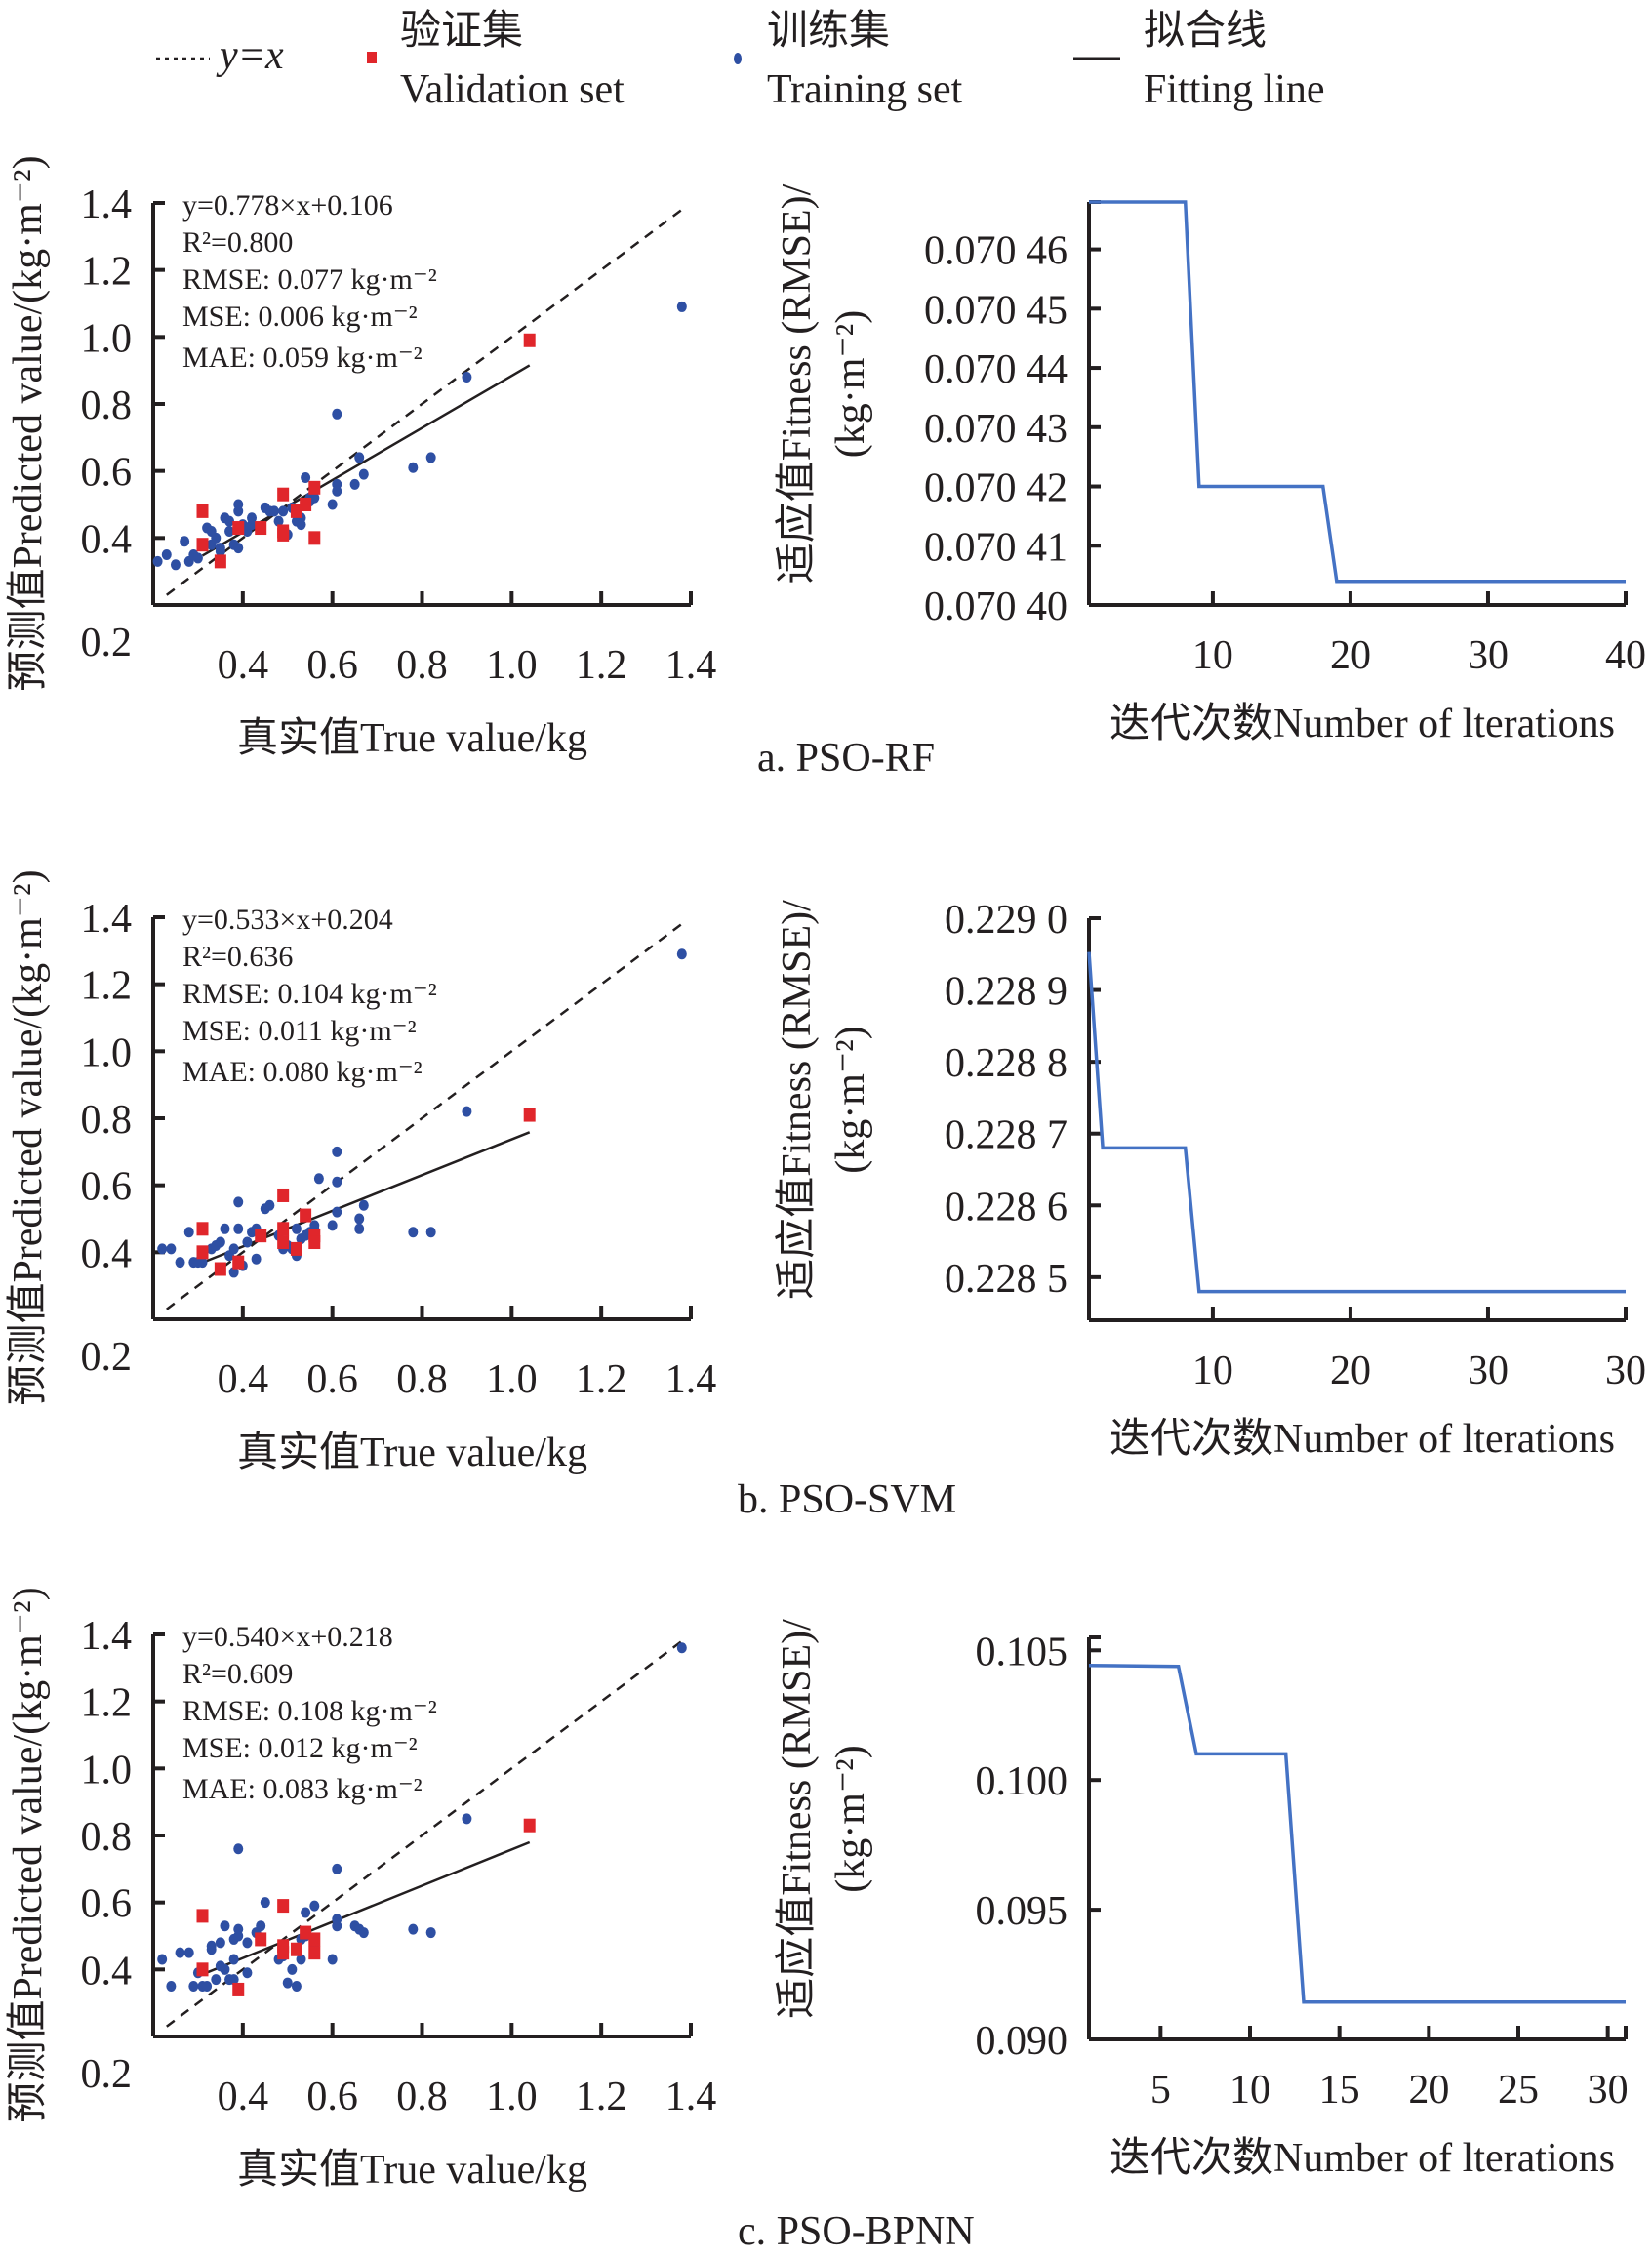 This screenshot has height=2257, width=1652. What do you see at coordinates (996, 429) in the screenshot?
I see `y-tick-label: 0.070 43` at bounding box center [996, 429].